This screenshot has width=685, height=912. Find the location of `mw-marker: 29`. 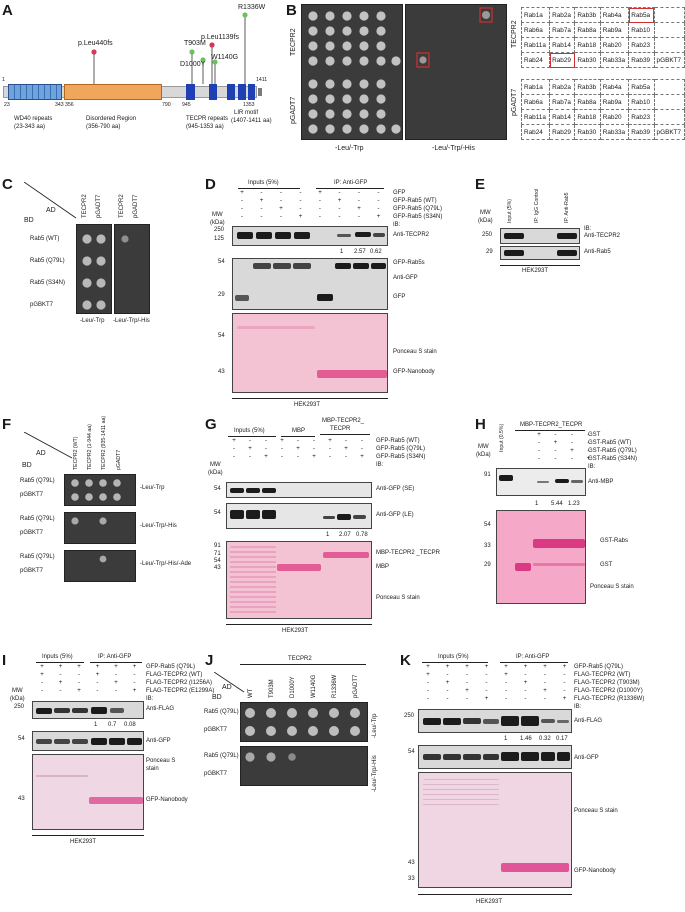

mw-marker: 29 is located at coordinates (489, 252).